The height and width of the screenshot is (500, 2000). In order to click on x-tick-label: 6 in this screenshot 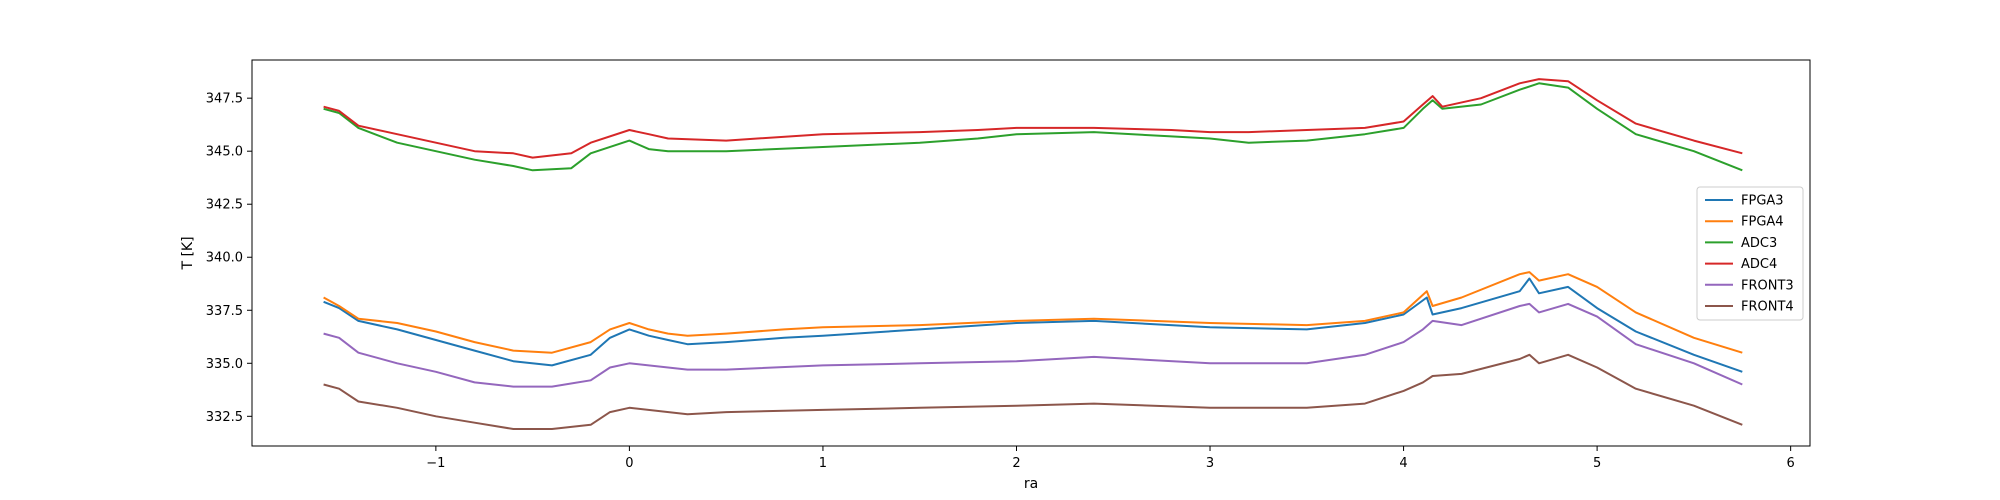, I will do `click(1791, 463)`.